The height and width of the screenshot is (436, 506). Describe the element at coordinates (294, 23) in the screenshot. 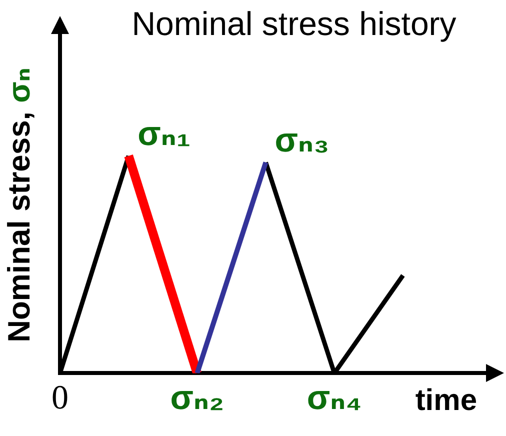

I see `chart-title: Nominal stress history` at that location.